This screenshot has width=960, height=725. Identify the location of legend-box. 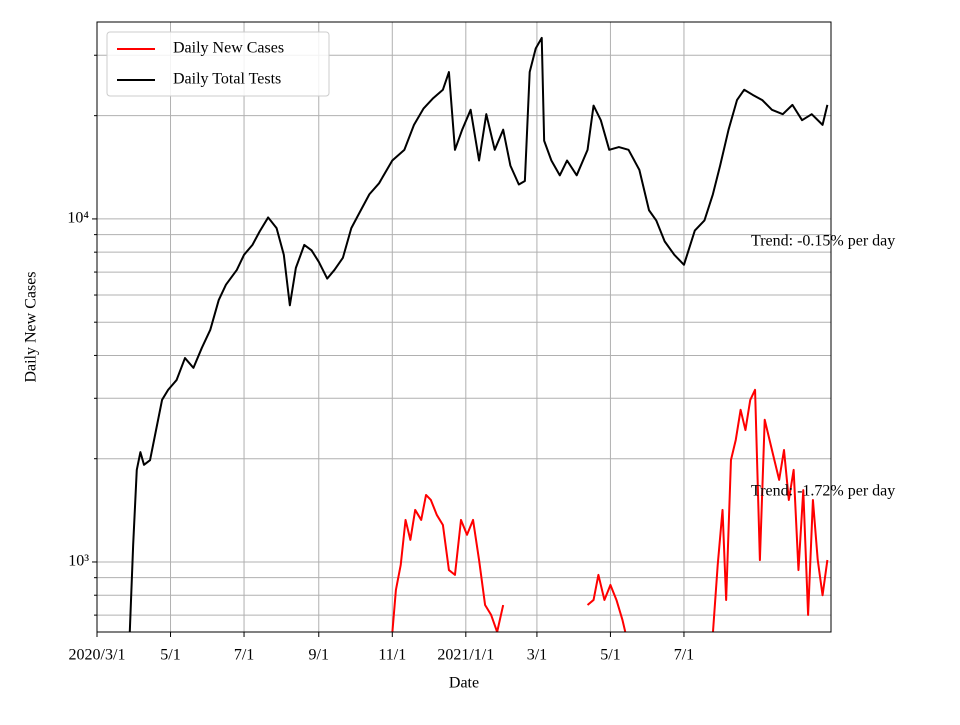
(218, 64).